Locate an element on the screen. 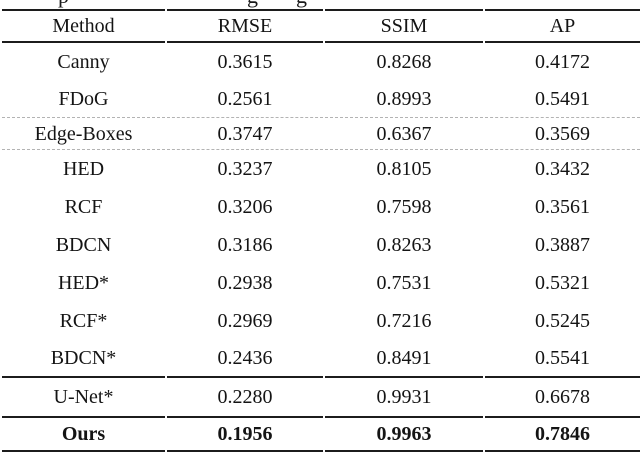  cropped-caption-line: p g g is located at coordinates (320, 4).